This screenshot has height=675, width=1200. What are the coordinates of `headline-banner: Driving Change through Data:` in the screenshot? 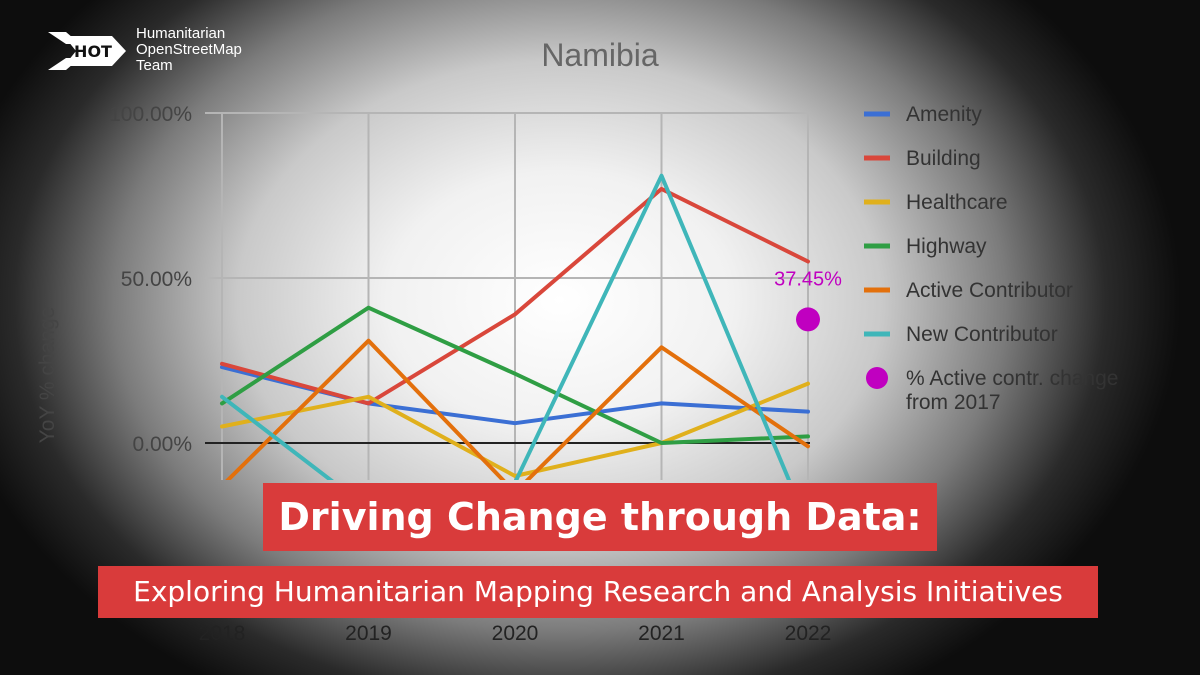 It's located at (600, 517).